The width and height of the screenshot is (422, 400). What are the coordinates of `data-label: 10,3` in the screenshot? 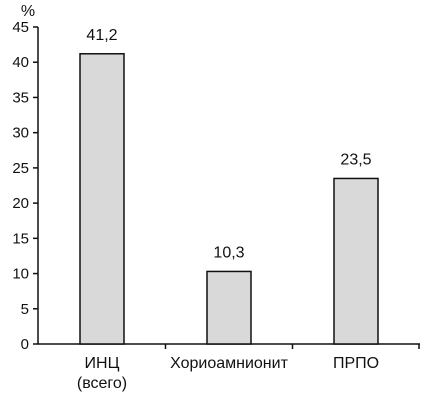 It's located at (228, 252).